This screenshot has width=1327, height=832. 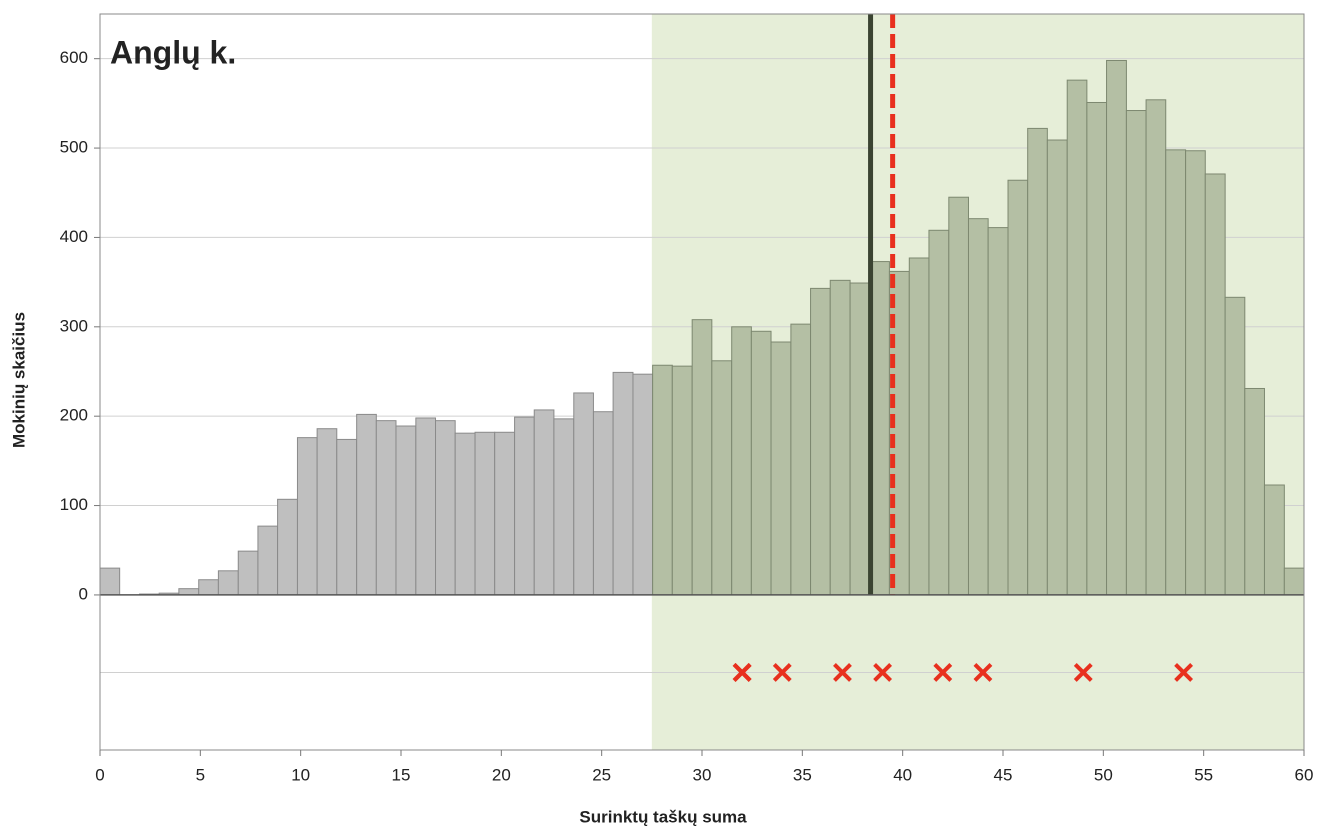 I want to click on x-tick-label: 50, so click(x=1103, y=774).